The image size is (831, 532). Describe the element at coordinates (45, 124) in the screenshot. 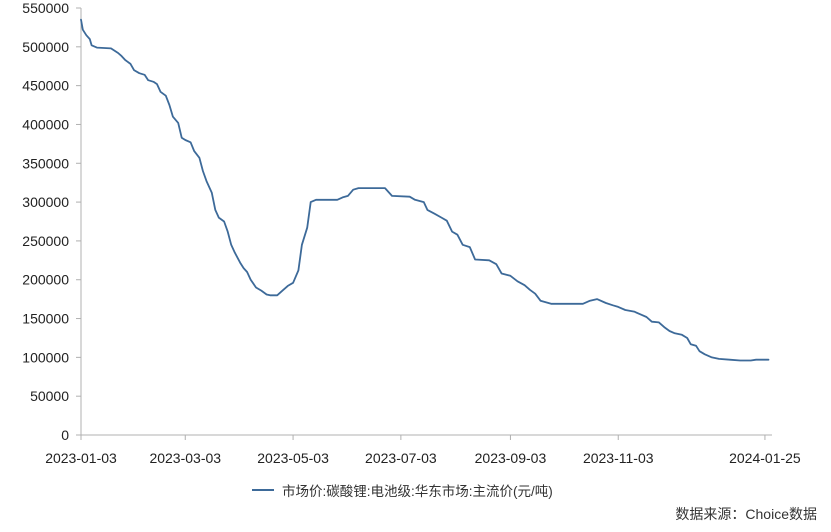

I see `y-tick-label: 400000` at that location.